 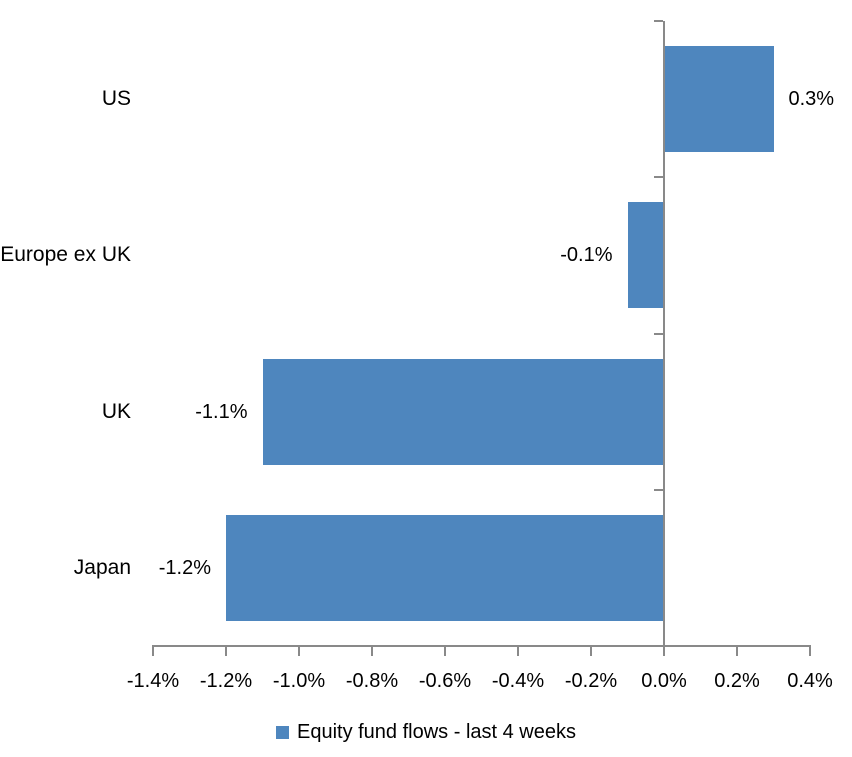 What do you see at coordinates (372, 681) in the screenshot?
I see `x-tick-label: -0.8%` at bounding box center [372, 681].